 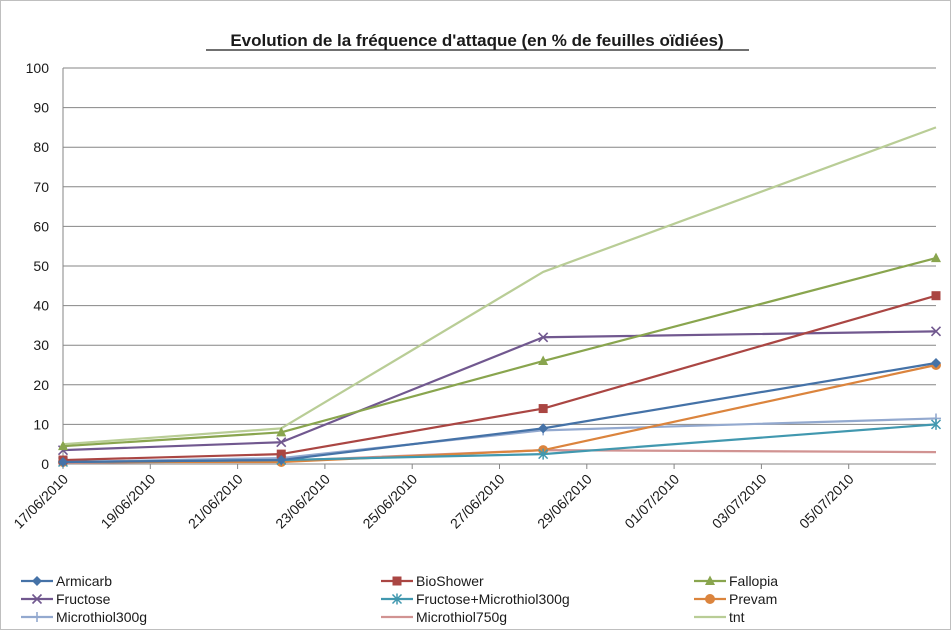 What do you see at coordinates (41, 187) in the screenshot?
I see `y-tick-label: 70` at bounding box center [41, 187].